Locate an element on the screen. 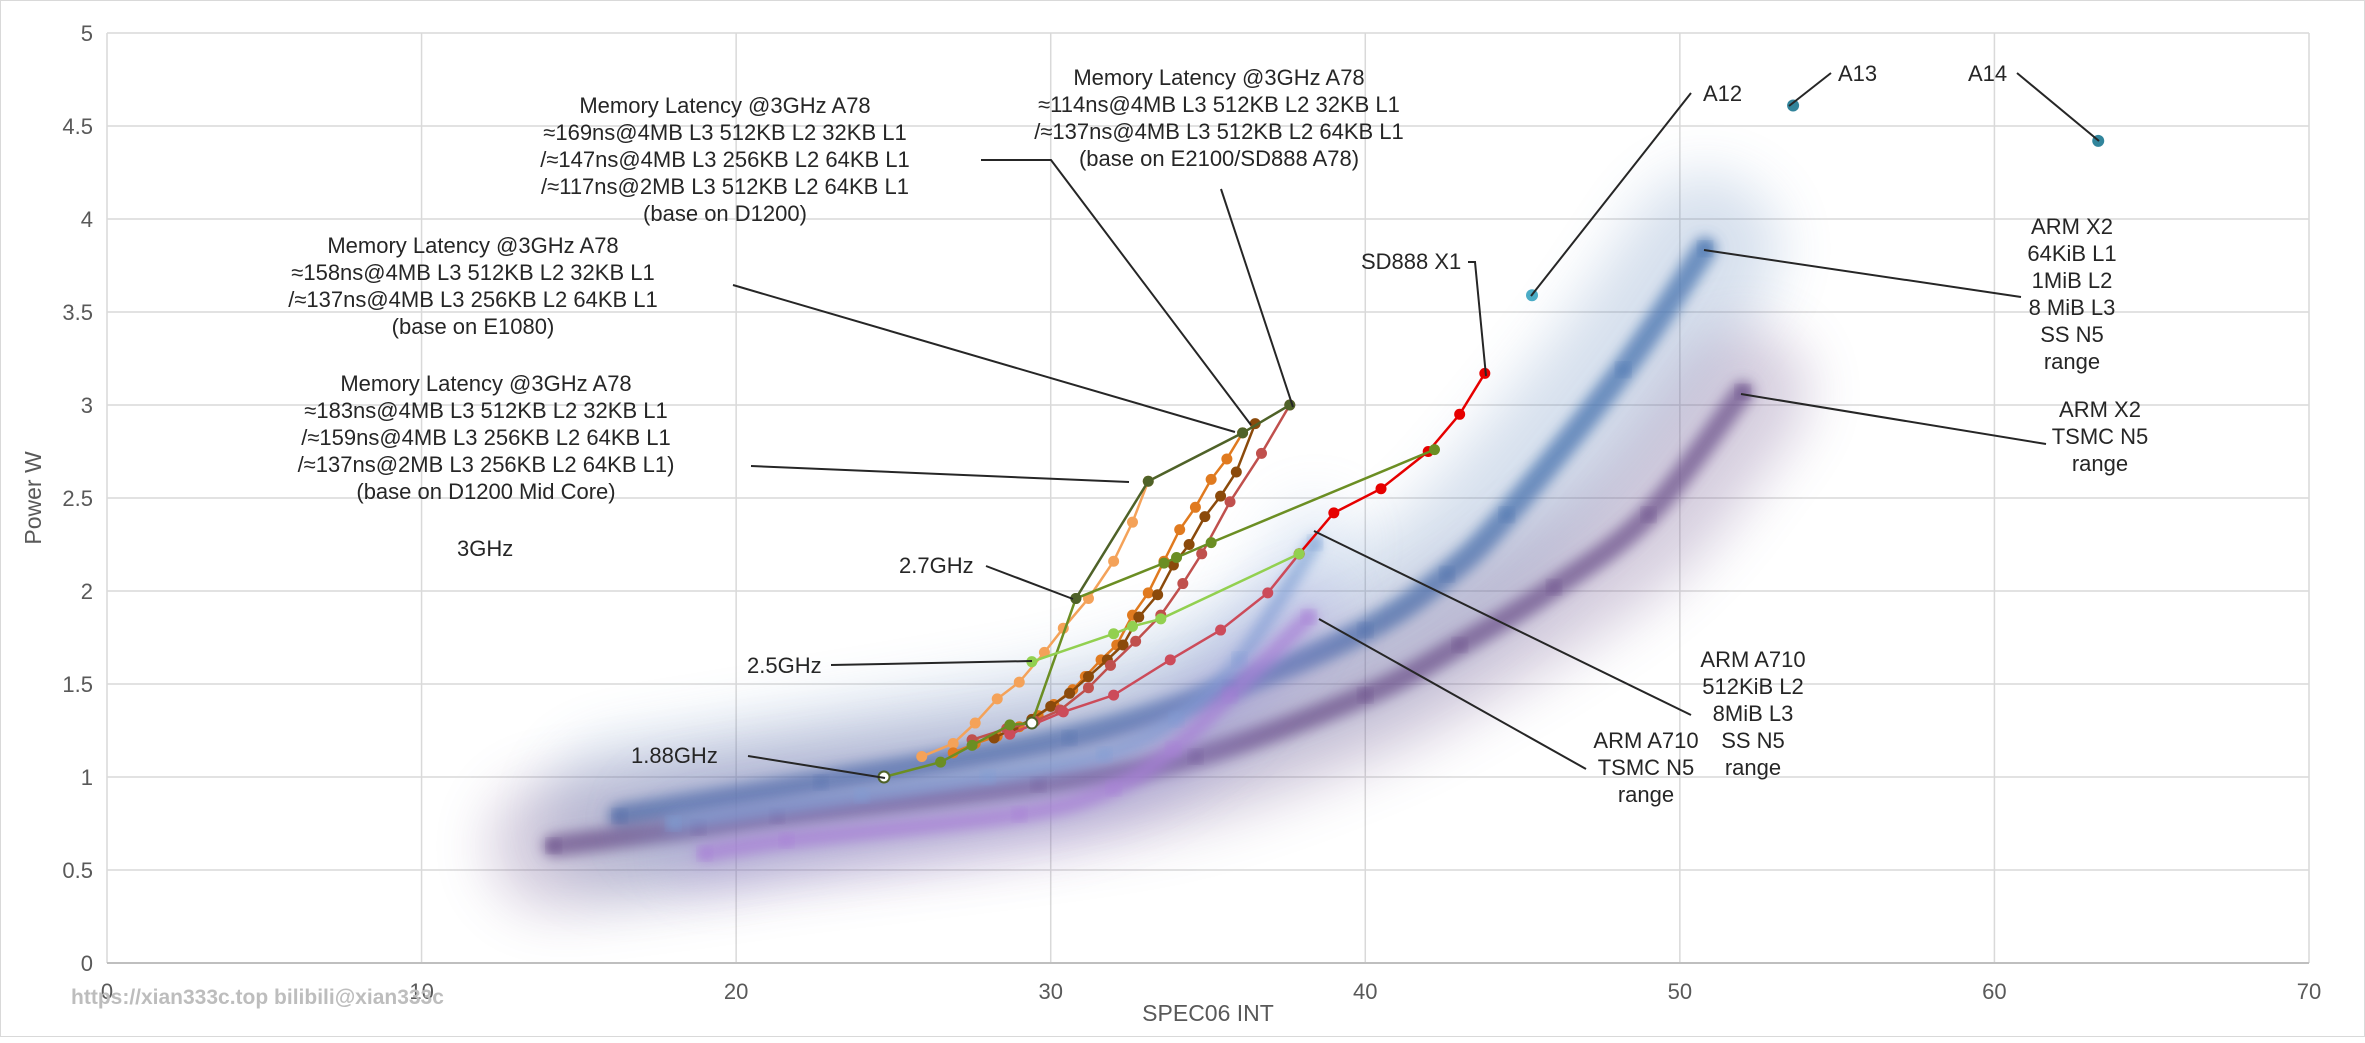 The width and height of the screenshot is (2365, 1043). y-tick-label: 1 is located at coordinates (87, 777).